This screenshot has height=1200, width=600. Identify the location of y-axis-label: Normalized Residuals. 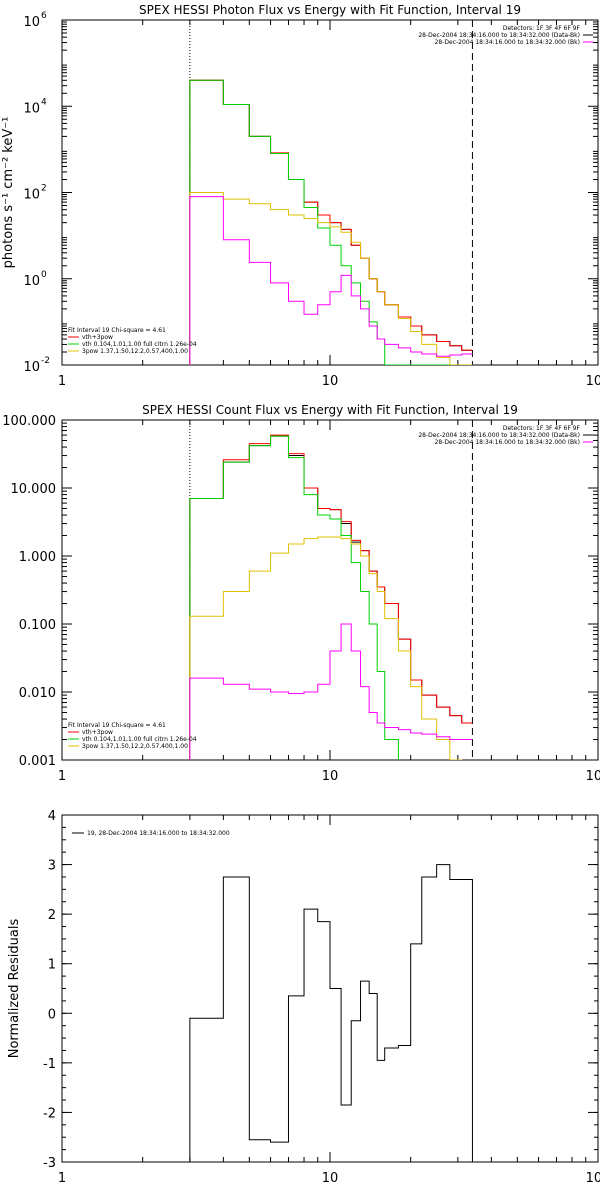
(14, 989).